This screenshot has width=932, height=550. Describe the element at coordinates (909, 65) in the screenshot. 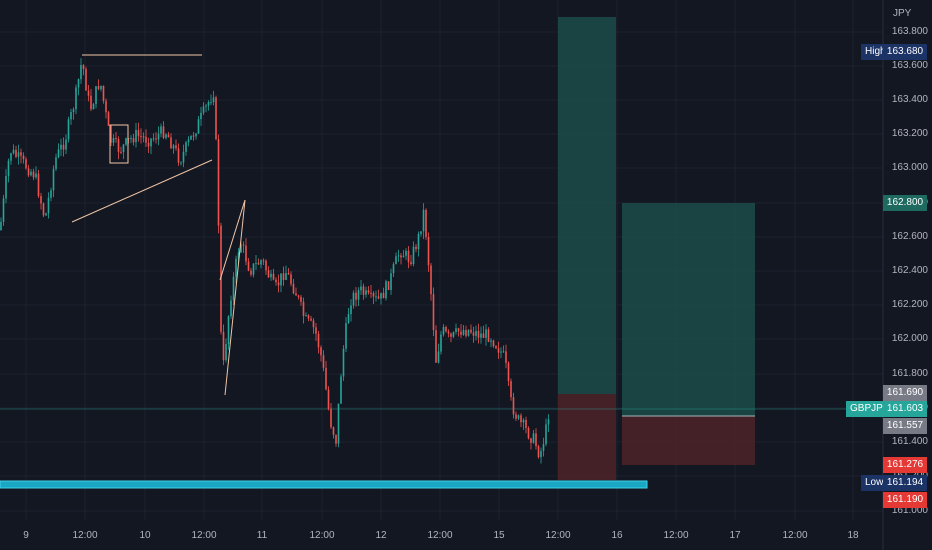

I see `price-axis-label: 163.600` at that location.